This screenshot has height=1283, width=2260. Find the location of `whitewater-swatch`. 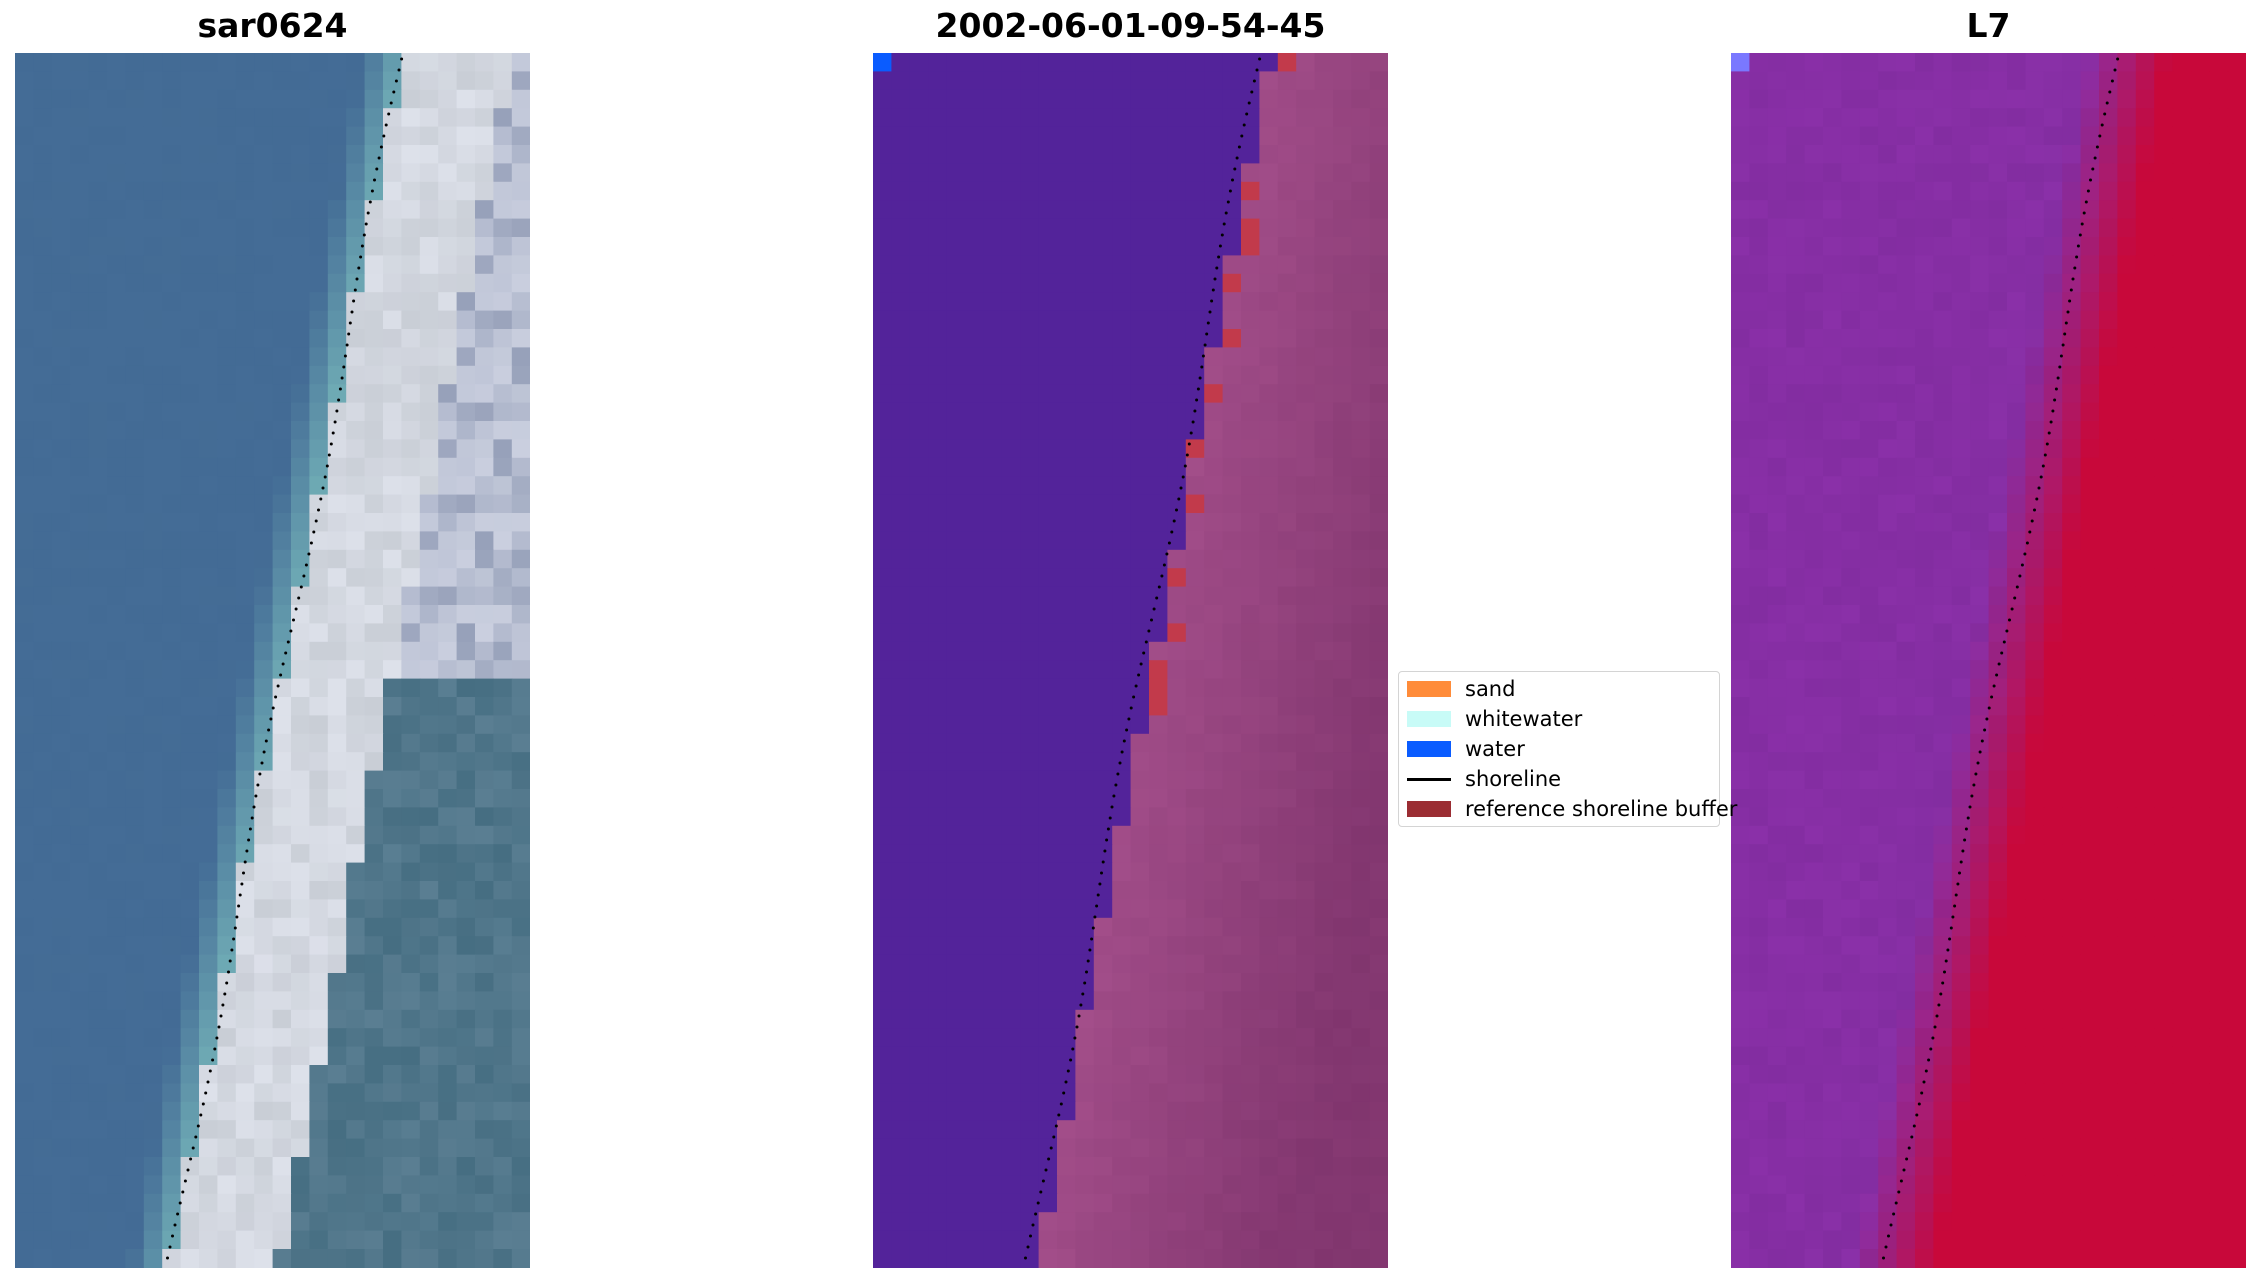

whitewater-swatch is located at coordinates (1429, 719).